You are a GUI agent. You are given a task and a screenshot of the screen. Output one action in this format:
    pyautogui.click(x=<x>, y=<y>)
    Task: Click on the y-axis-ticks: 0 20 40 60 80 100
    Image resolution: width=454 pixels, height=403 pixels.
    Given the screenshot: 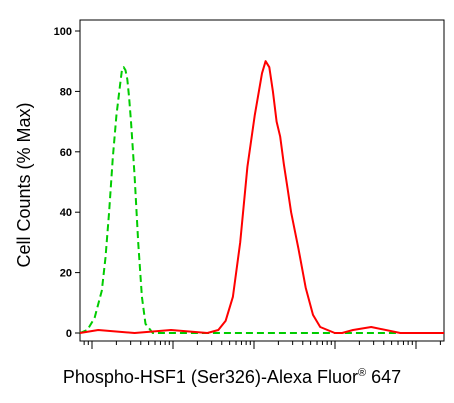 What is the action you would take?
    pyautogui.click(x=67, y=183)
    